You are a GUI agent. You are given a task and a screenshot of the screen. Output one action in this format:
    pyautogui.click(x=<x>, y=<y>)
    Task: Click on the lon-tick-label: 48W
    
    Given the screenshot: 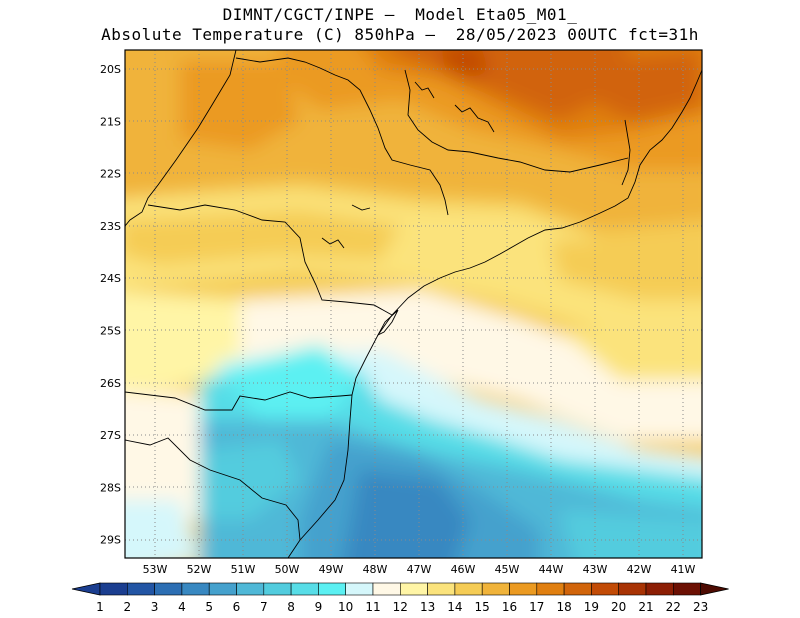 What is the action you would take?
    pyautogui.click(x=375, y=569)
    